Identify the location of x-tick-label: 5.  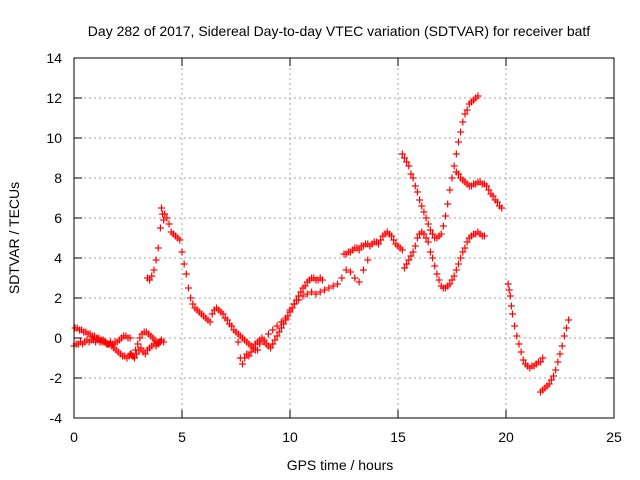
(182, 437).